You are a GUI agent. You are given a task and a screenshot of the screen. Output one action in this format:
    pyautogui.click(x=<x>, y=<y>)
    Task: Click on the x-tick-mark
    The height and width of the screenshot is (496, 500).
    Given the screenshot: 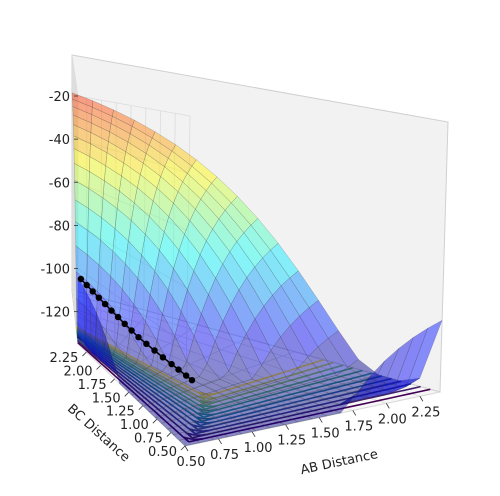 What is the action you would take?
    pyautogui.click(x=421, y=399)
    